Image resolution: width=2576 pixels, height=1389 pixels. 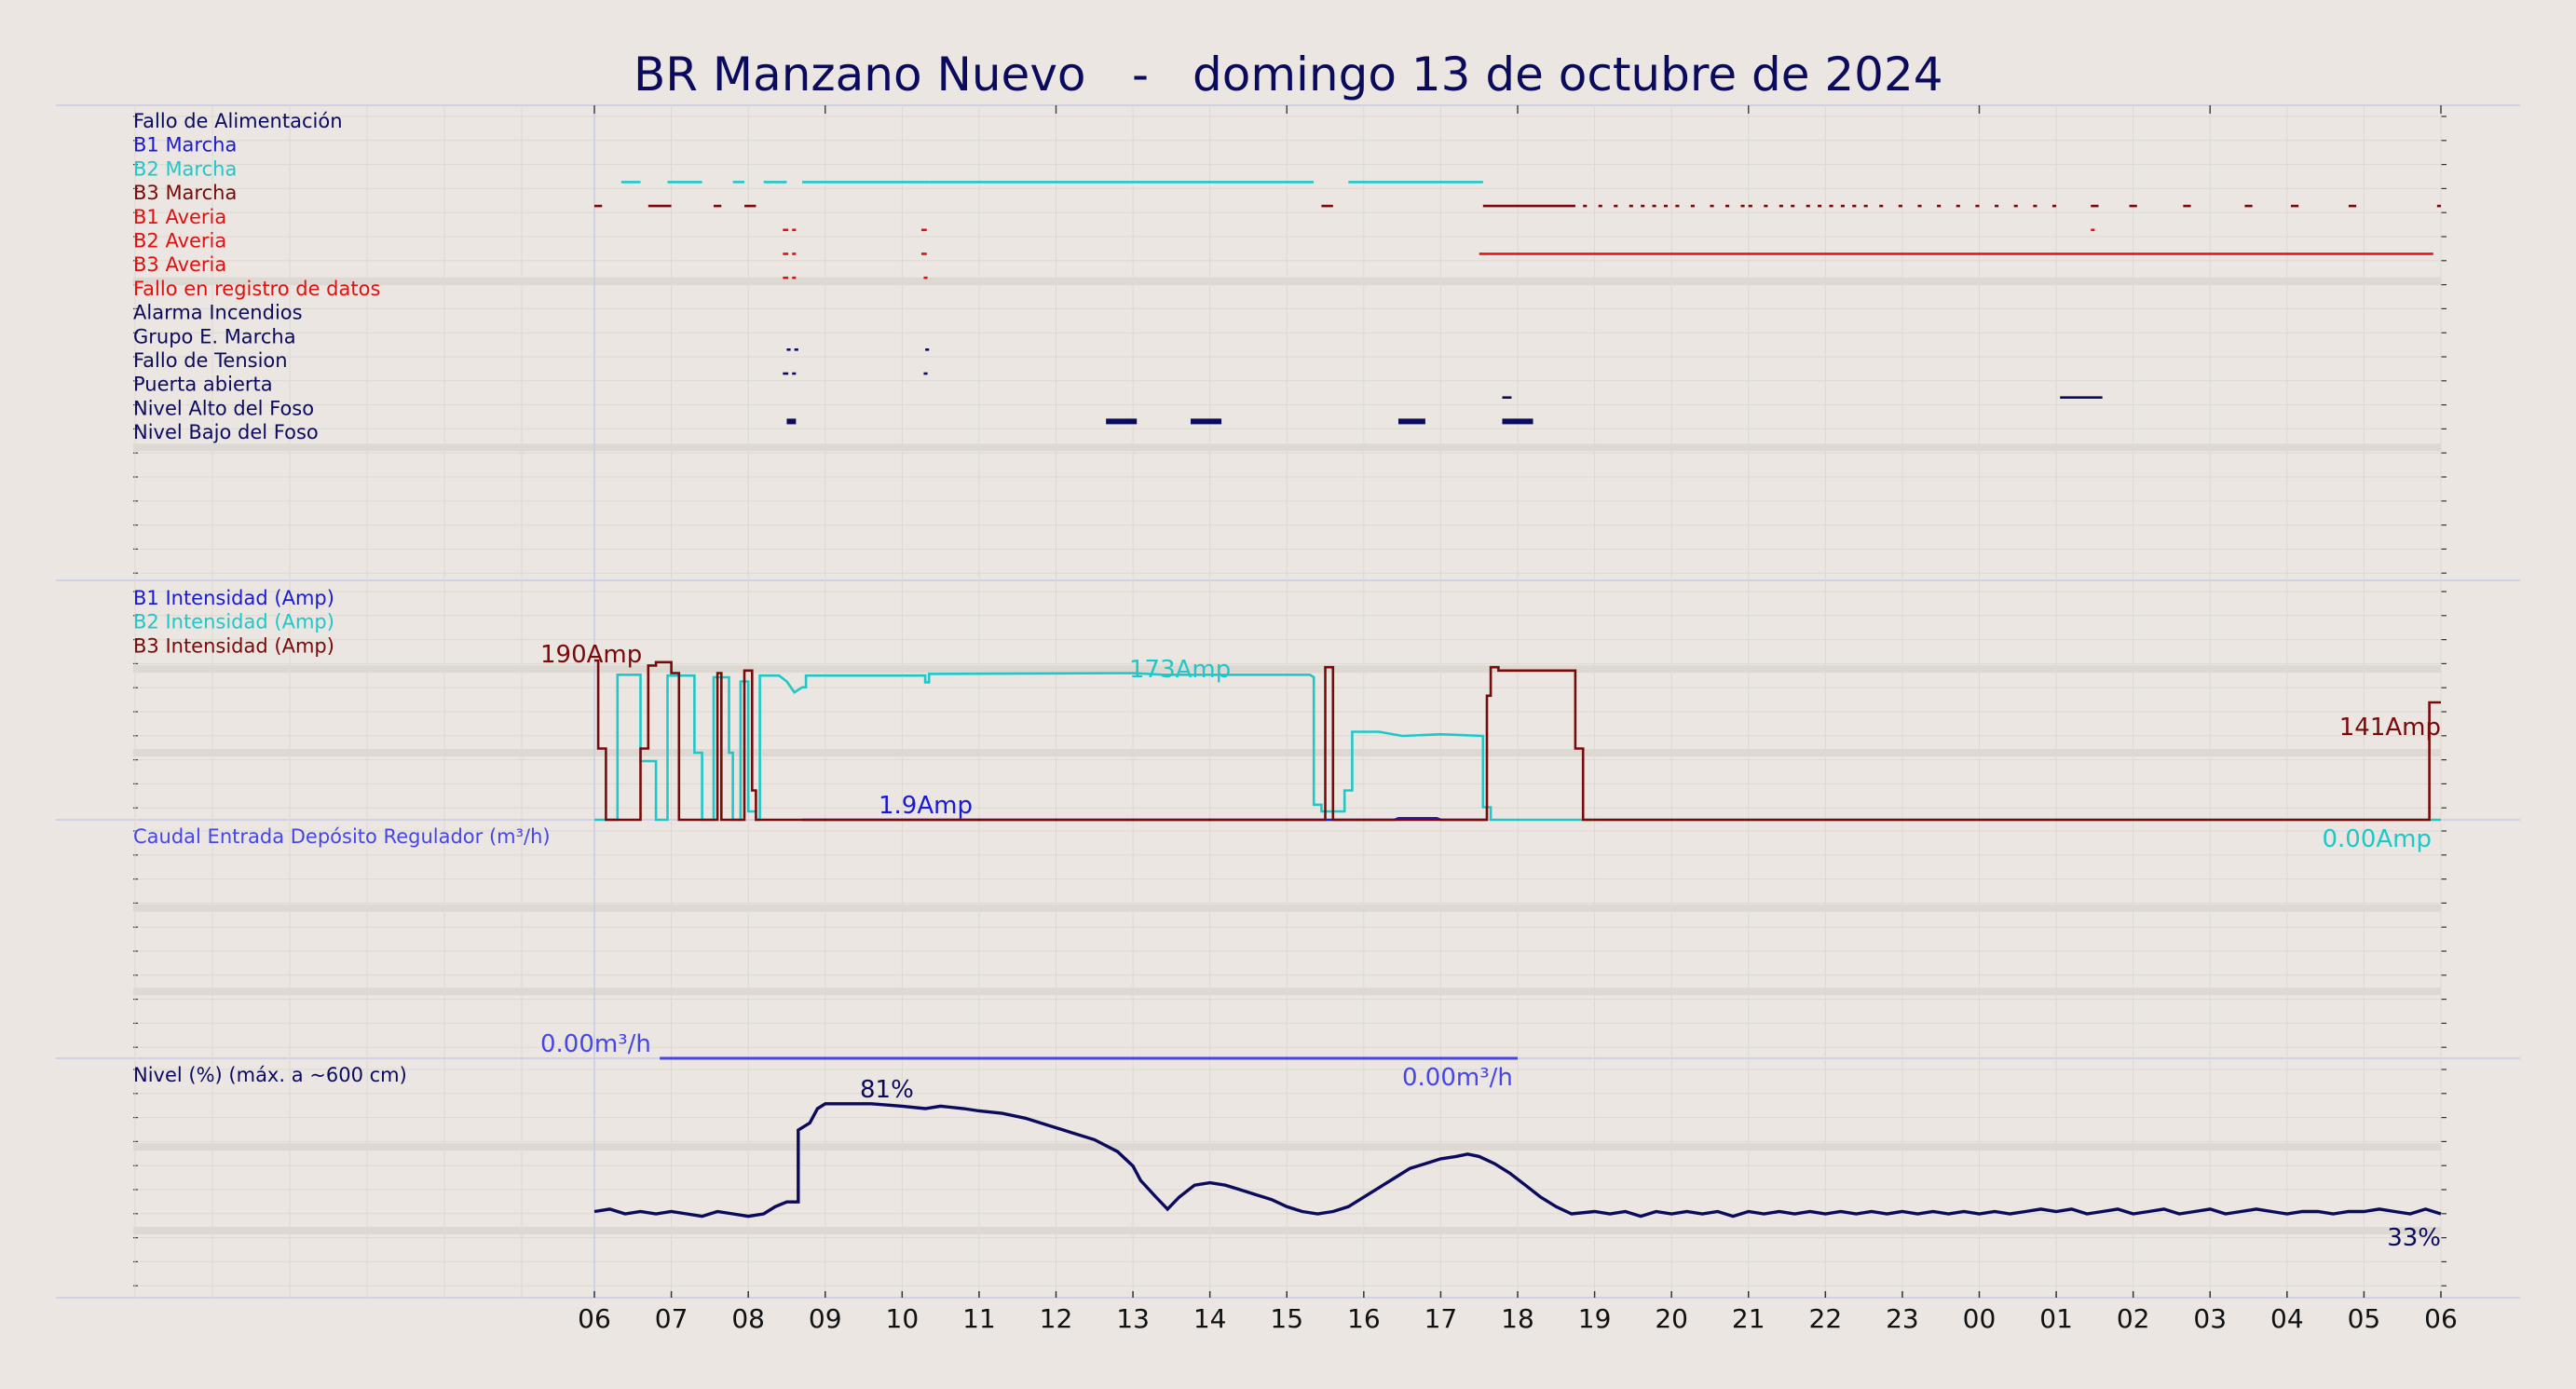 I want to click on x-tick-label: 03, so click(x=2210, y=1318).